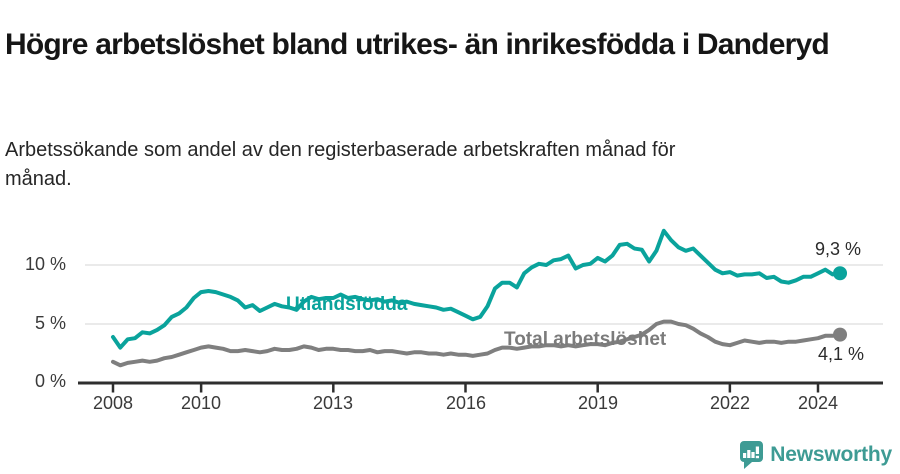 The width and height of the screenshot is (900, 474). What do you see at coordinates (347, 304) in the screenshot?
I see `series-label-utlandsfodda: Utlandsfödda` at bounding box center [347, 304].